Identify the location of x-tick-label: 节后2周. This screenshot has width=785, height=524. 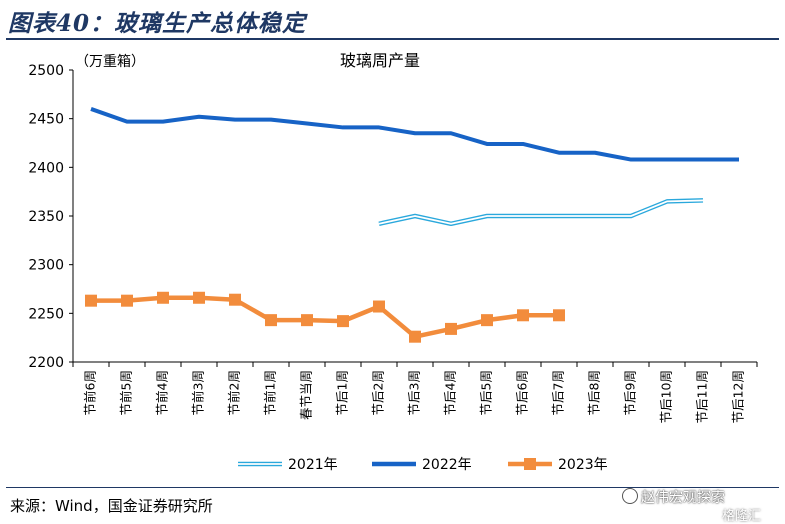
(378, 392).